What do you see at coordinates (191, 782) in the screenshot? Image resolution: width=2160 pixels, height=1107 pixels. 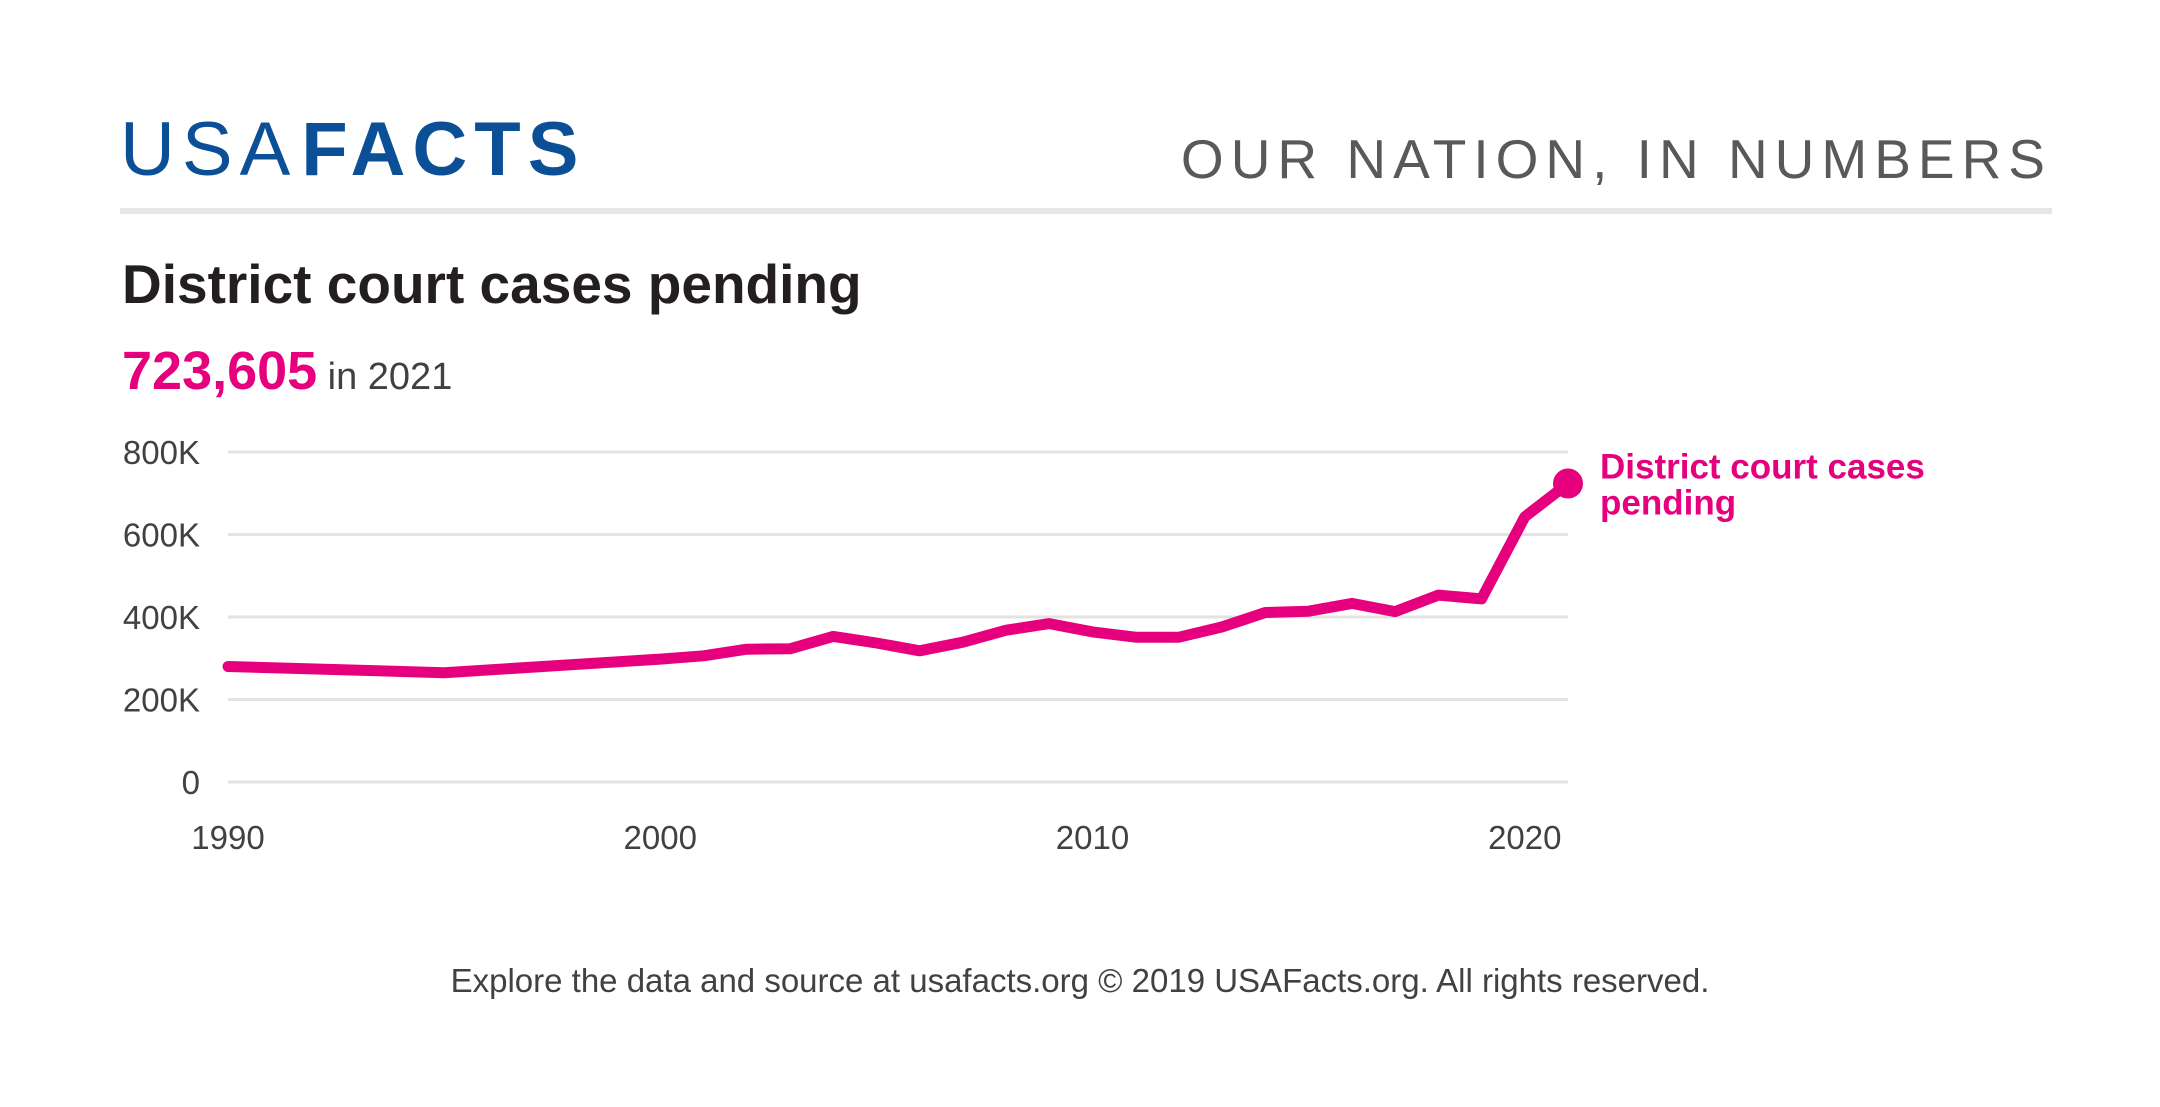 I see `y-tick-label: 0` at bounding box center [191, 782].